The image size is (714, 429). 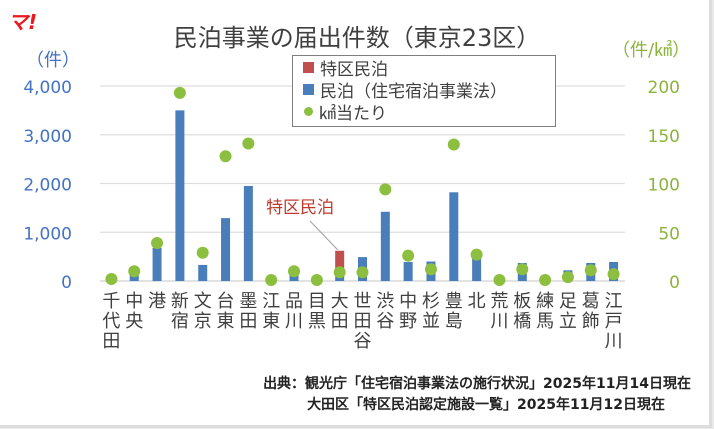 What do you see at coordinates (271, 311) in the screenshot?
I see `x-axis-label: 江東` at bounding box center [271, 311].